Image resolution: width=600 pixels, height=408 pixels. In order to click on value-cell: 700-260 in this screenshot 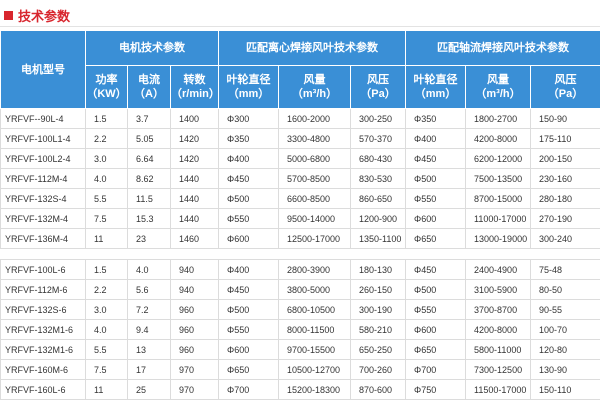, I will do `click(378, 369)`.